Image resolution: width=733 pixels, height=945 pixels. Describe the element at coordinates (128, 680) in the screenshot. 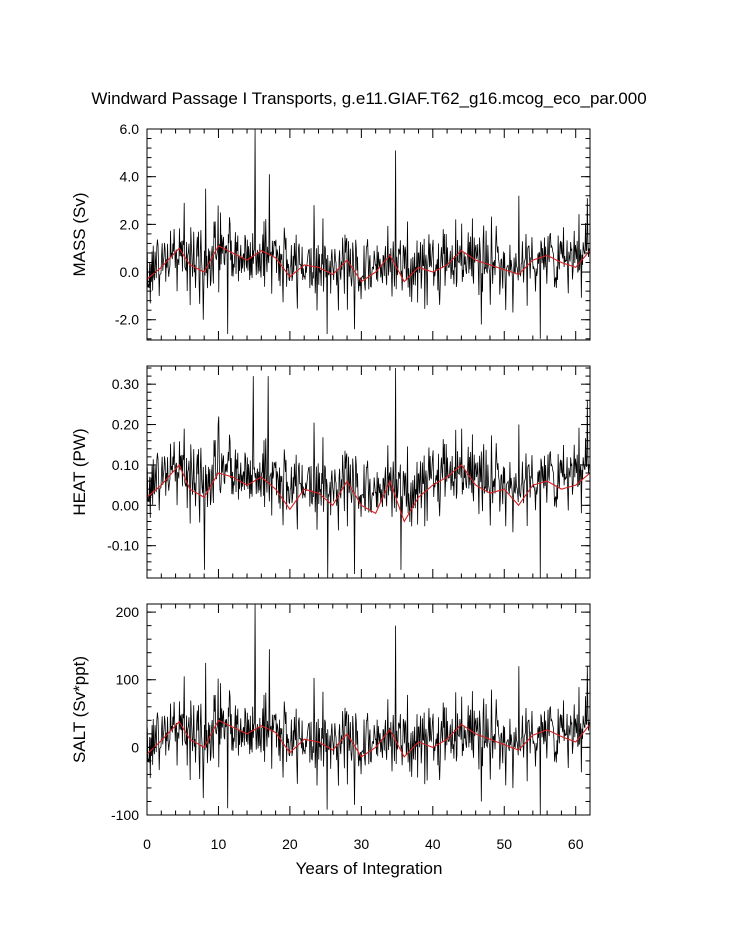

I see `y-tick-label: 100` at that location.